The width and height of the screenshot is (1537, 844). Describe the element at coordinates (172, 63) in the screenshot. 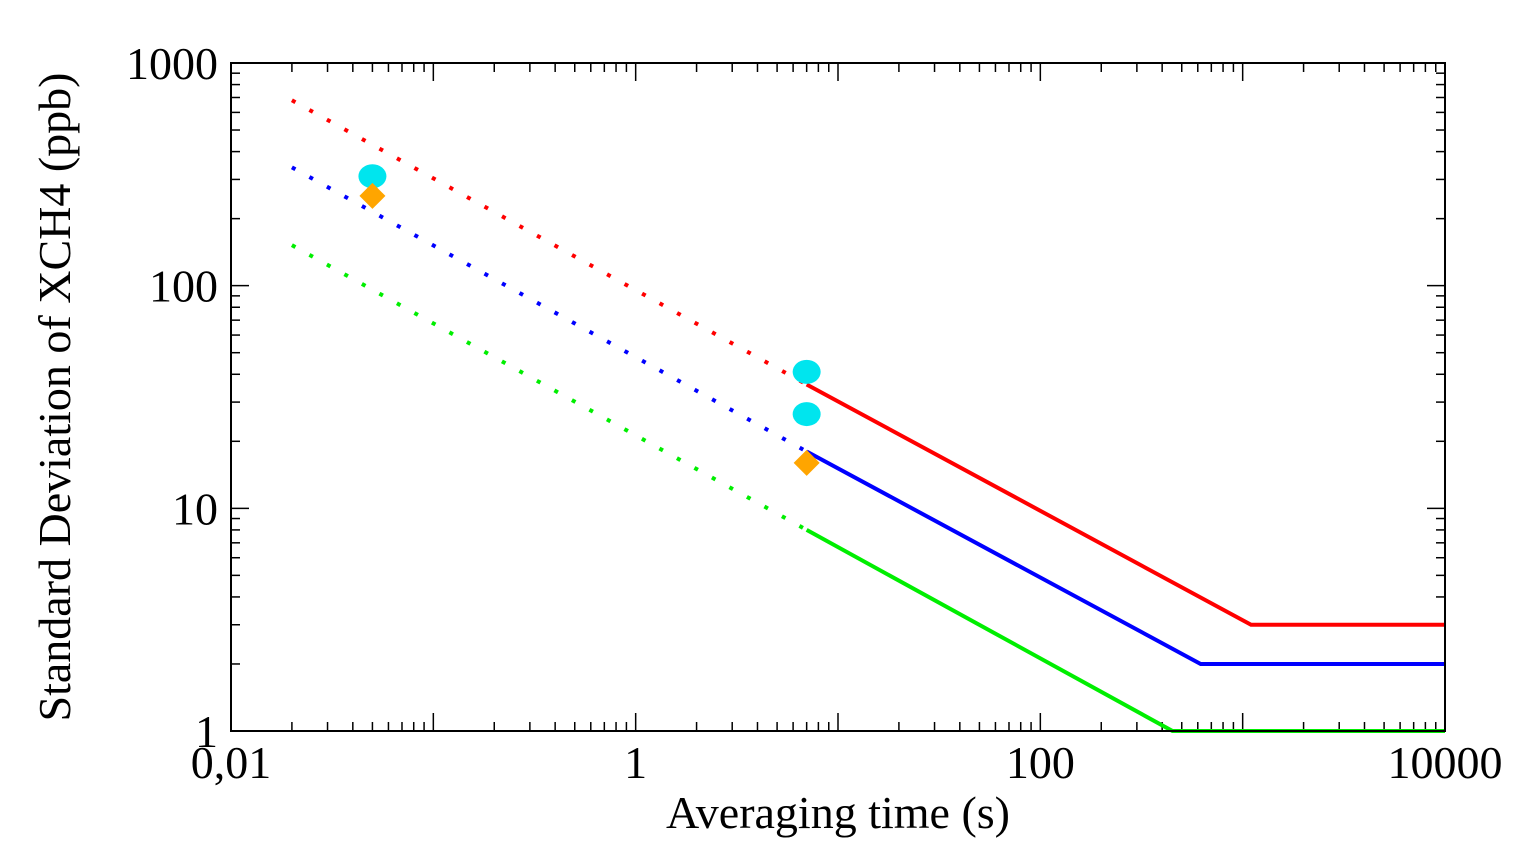

I see `y-tick-label: 1000` at that location.